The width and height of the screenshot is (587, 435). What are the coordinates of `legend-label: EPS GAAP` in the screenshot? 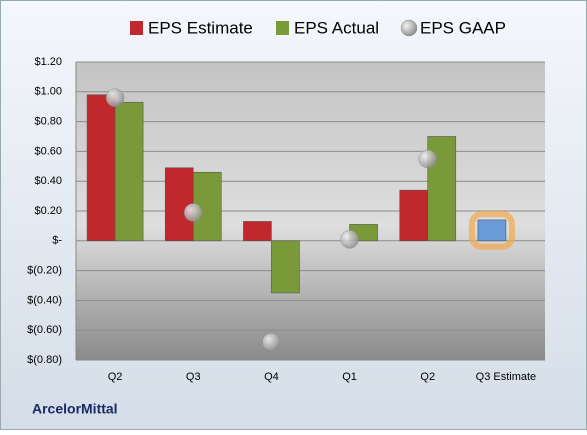 It's located at (463, 27).